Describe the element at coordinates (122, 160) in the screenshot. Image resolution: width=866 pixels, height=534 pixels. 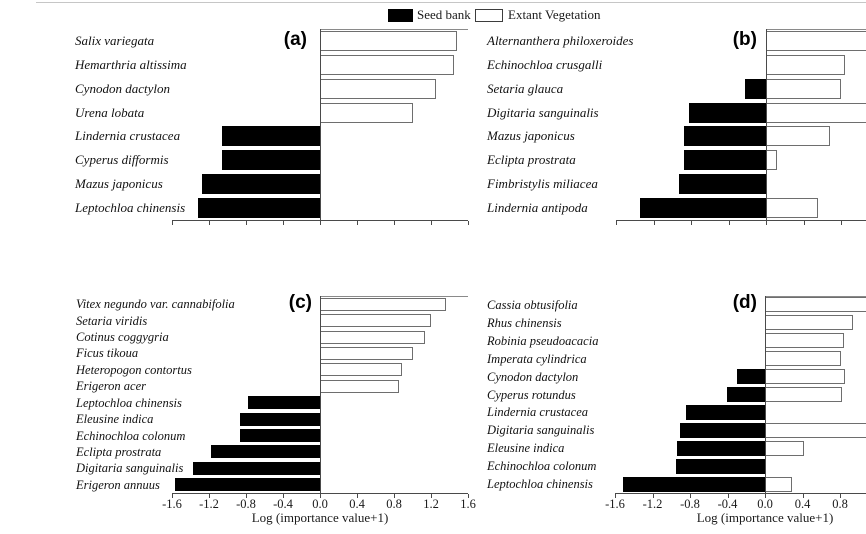
I see `species-label: Cyperus difformis` at that location.